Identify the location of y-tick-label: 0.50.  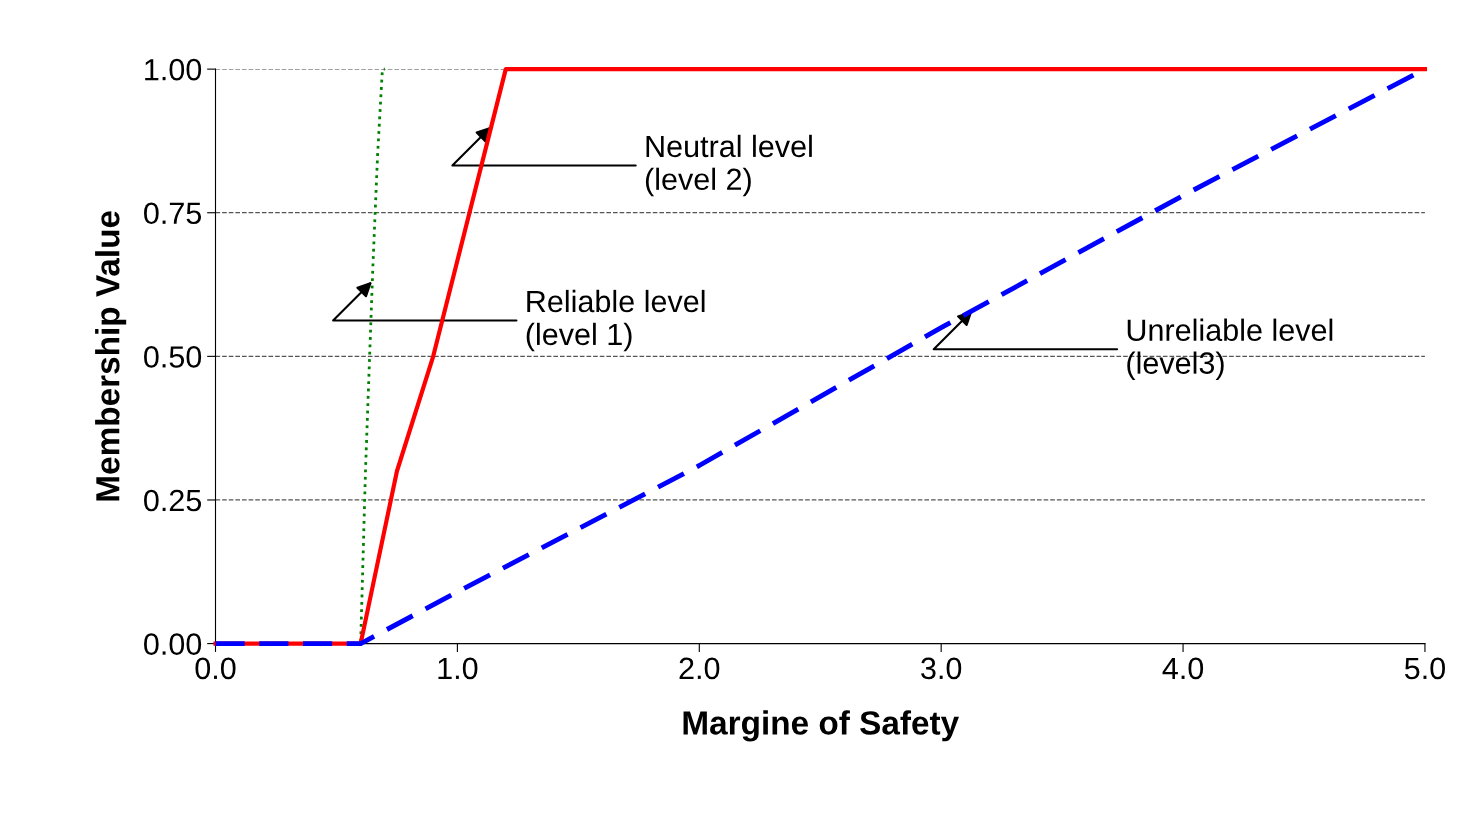
(173, 357).